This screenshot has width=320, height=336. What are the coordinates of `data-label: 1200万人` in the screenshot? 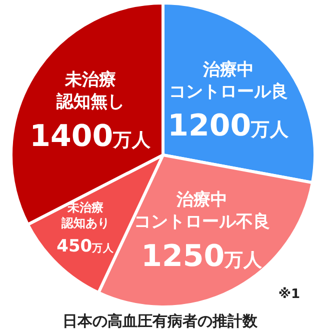 It's located at (229, 126).